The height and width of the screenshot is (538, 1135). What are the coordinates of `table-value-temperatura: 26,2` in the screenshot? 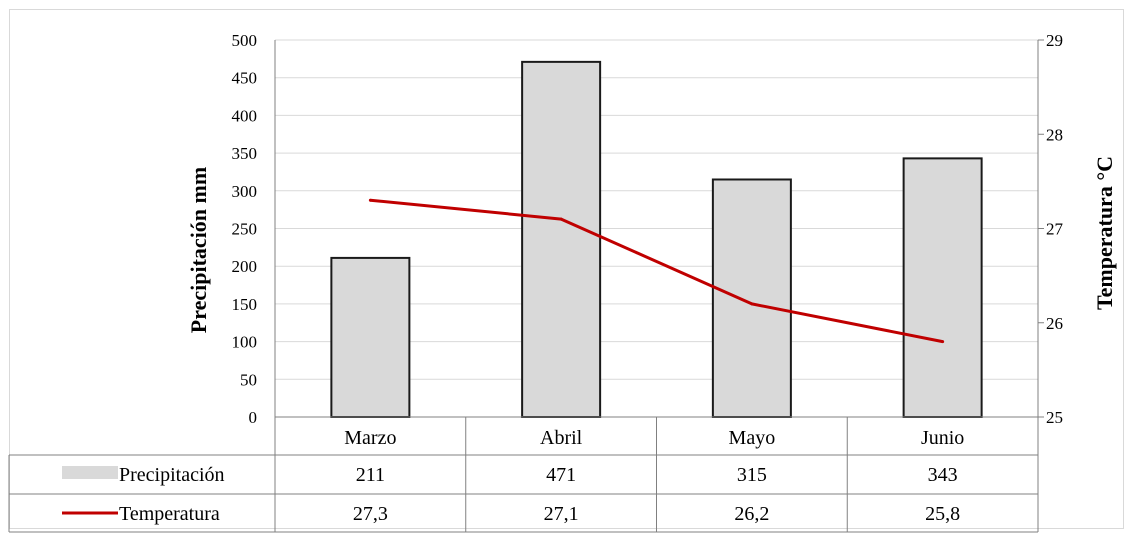 It's located at (751, 514).